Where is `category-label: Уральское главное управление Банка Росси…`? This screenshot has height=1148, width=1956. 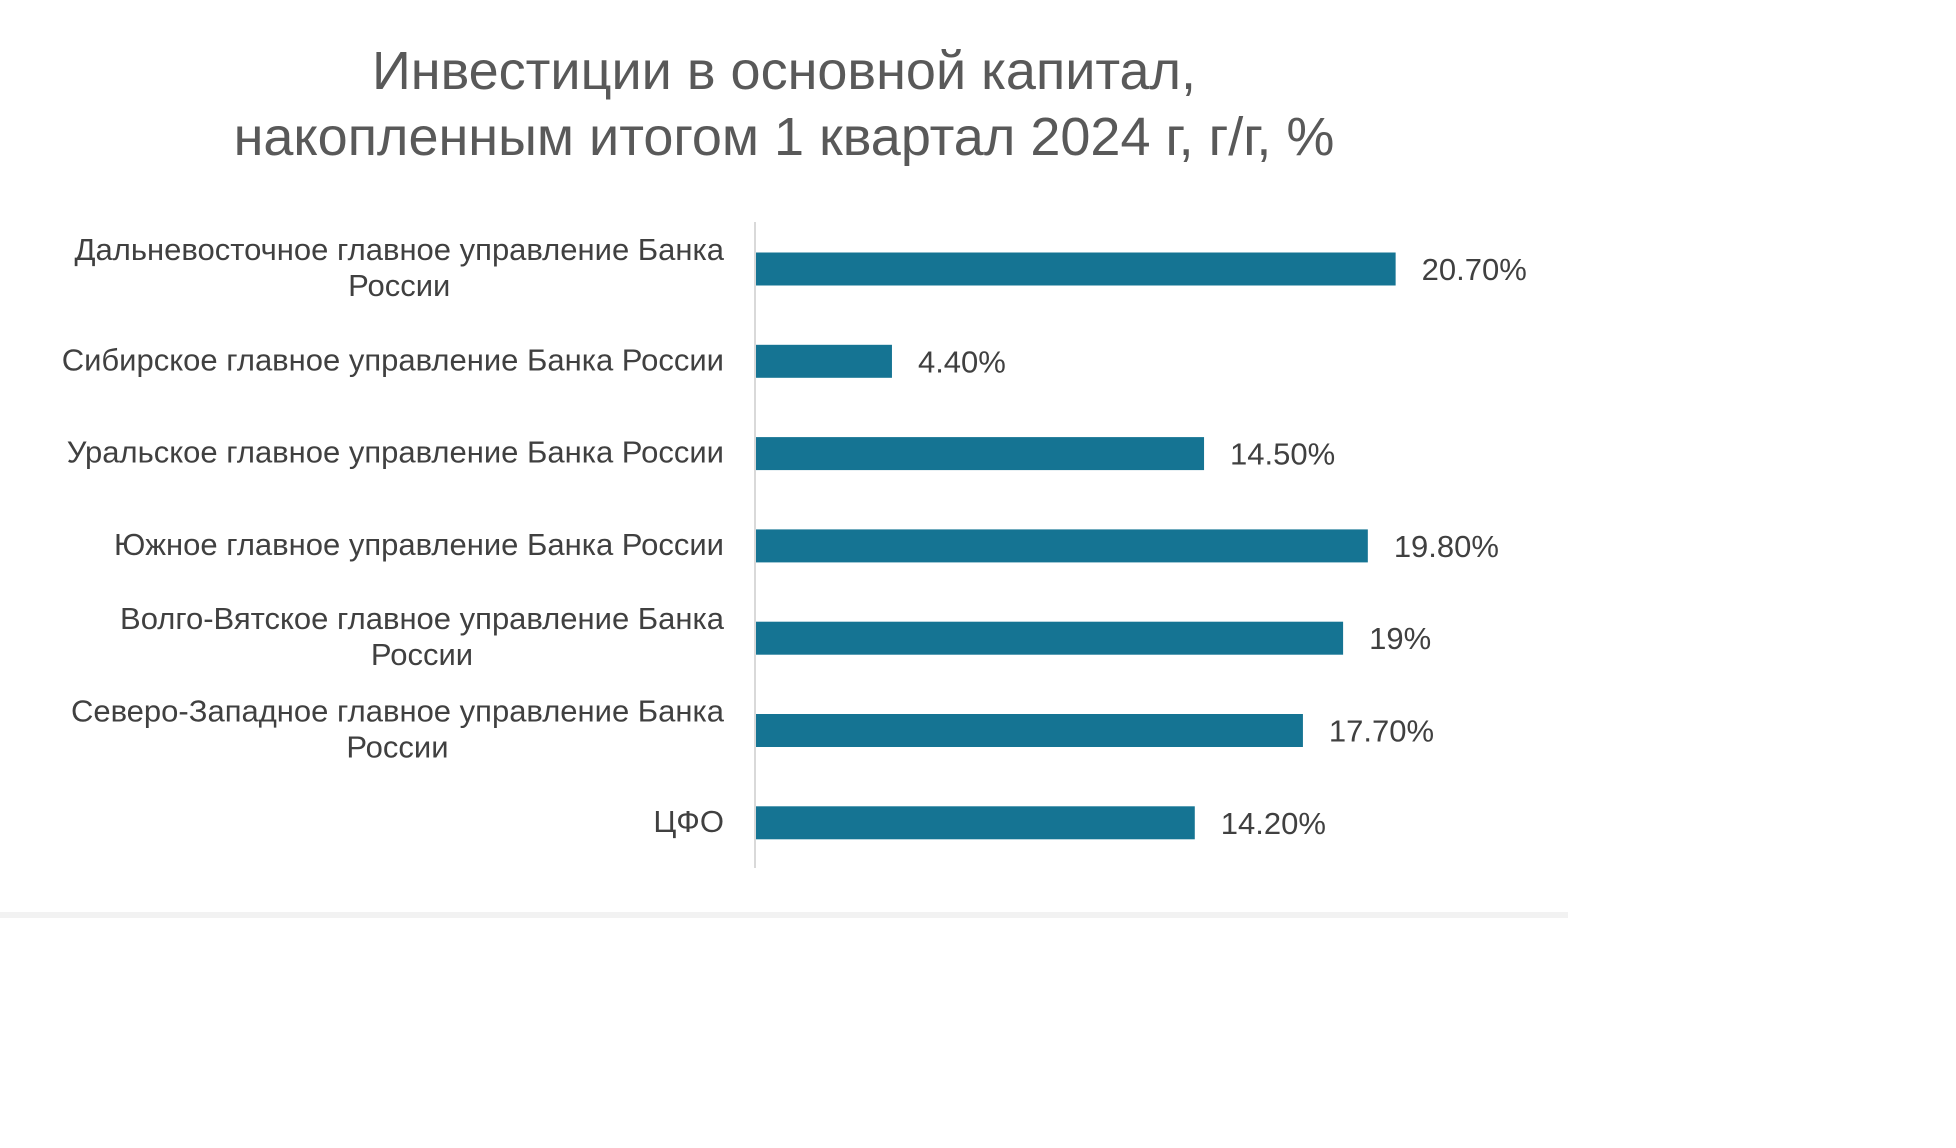 category-label: Уральское главное управление Банка Росси… is located at coordinates (395, 452).